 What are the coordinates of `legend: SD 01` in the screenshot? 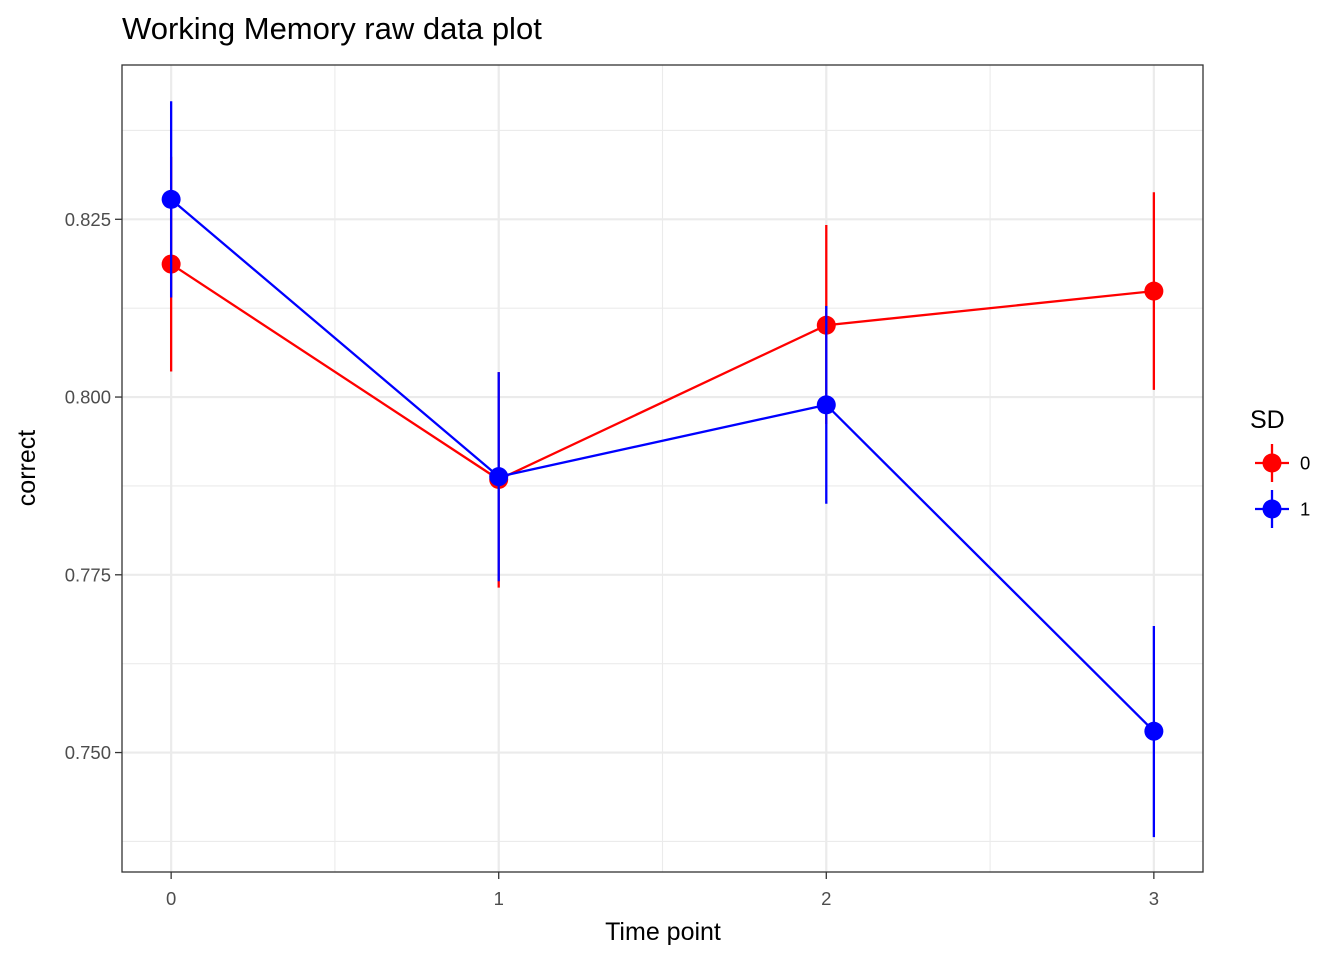 It's located at (1280, 467).